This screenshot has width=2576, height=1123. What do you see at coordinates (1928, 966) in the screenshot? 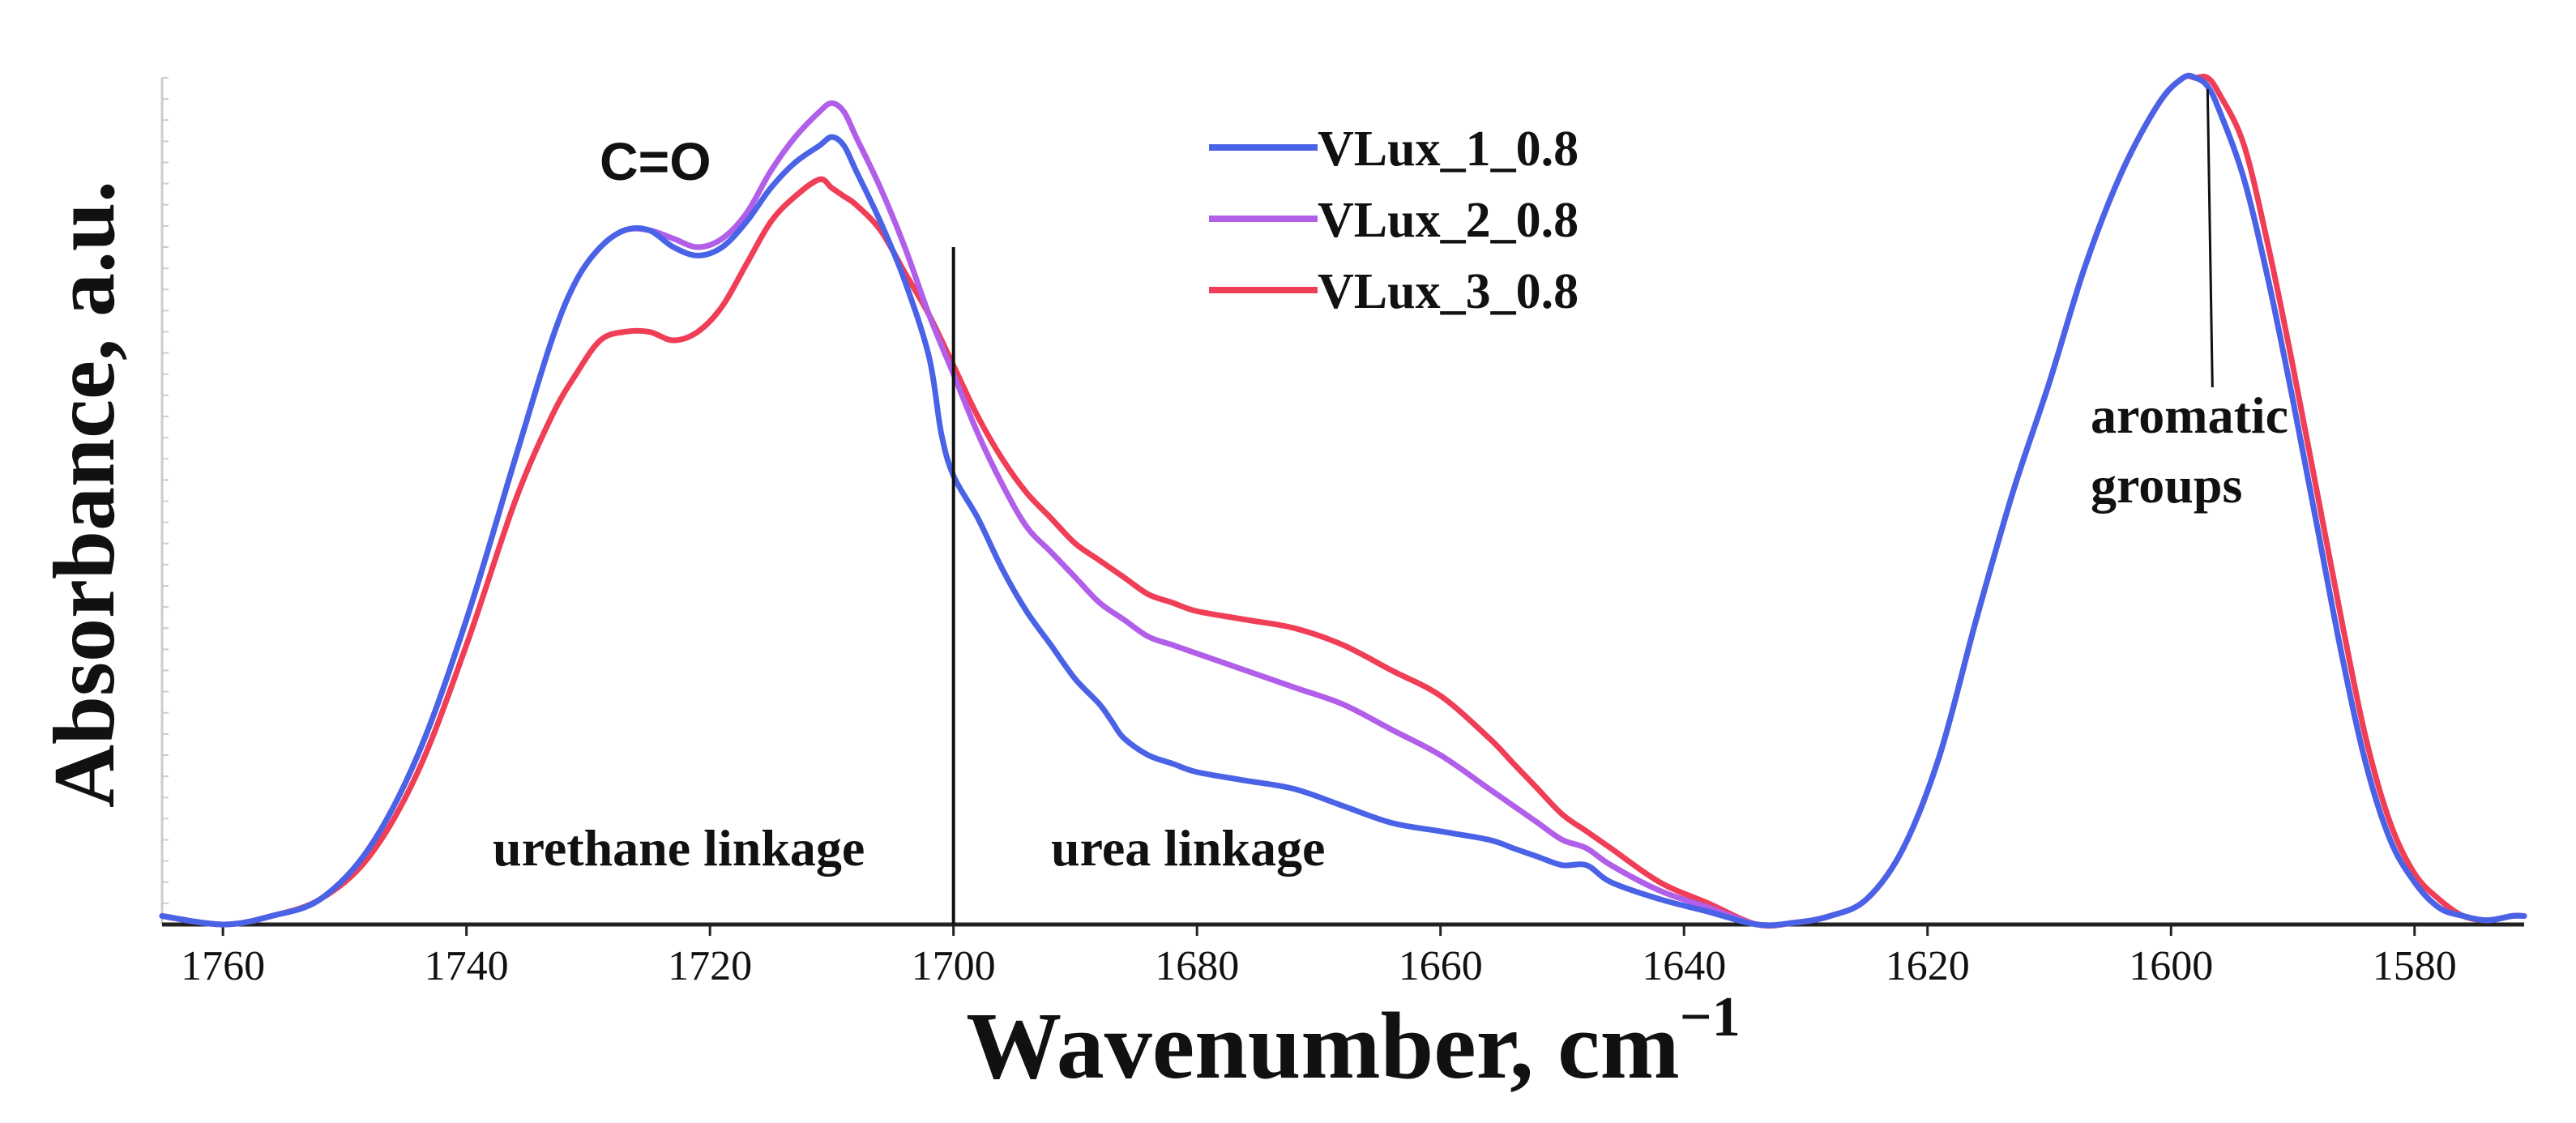
I see `x-tick-label: 1620` at bounding box center [1928, 966].